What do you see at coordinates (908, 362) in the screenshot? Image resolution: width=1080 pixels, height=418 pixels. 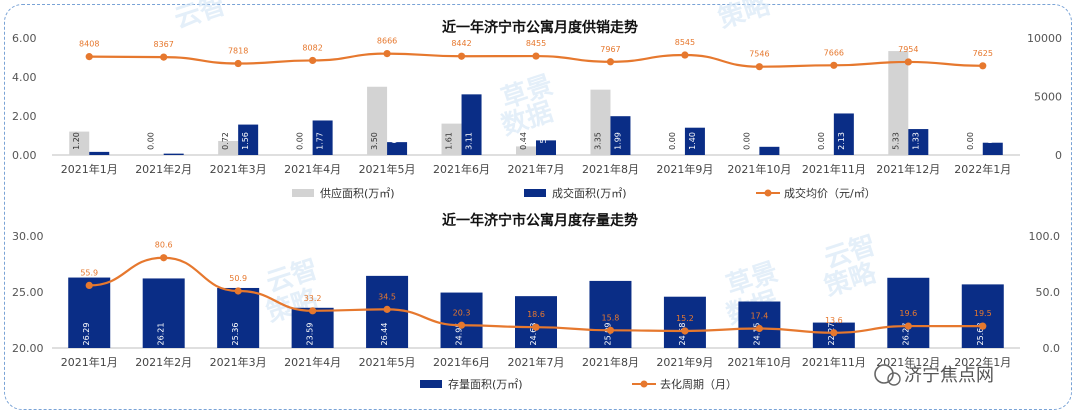 I see `x-tick-label: 2021年12月` at bounding box center [908, 362].